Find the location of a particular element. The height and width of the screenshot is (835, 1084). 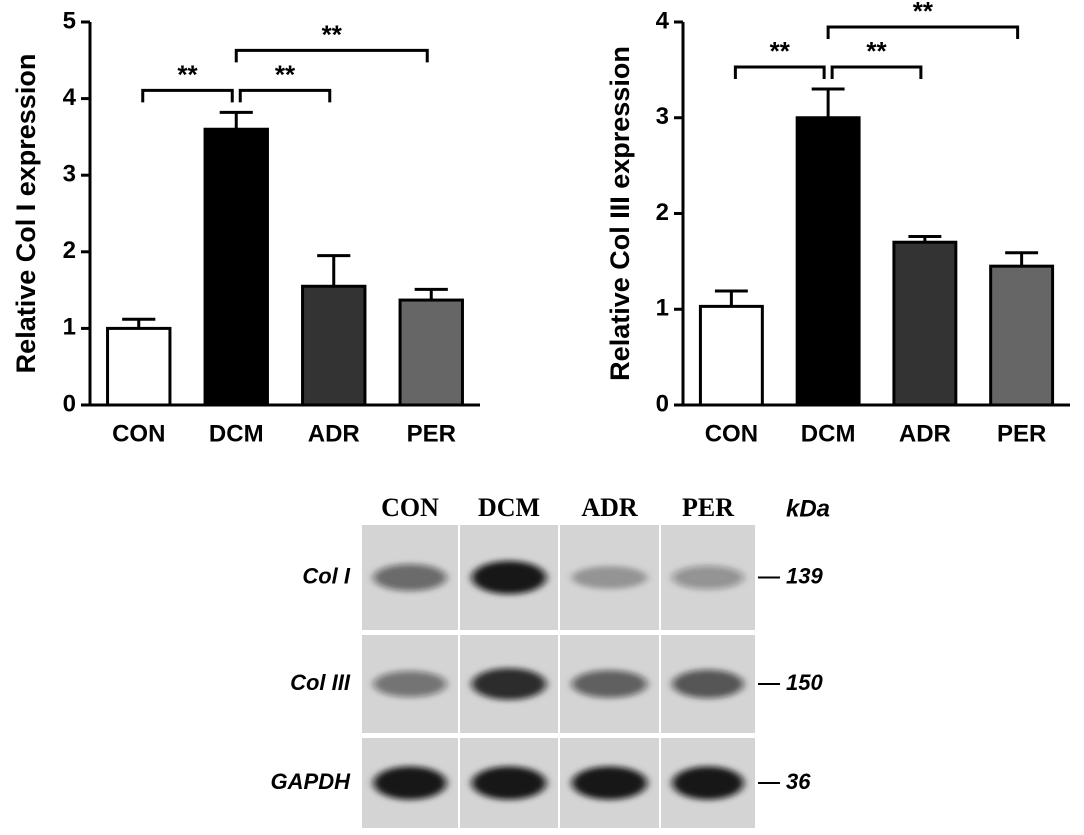

marker-kda: 139 is located at coordinates (804, 575).